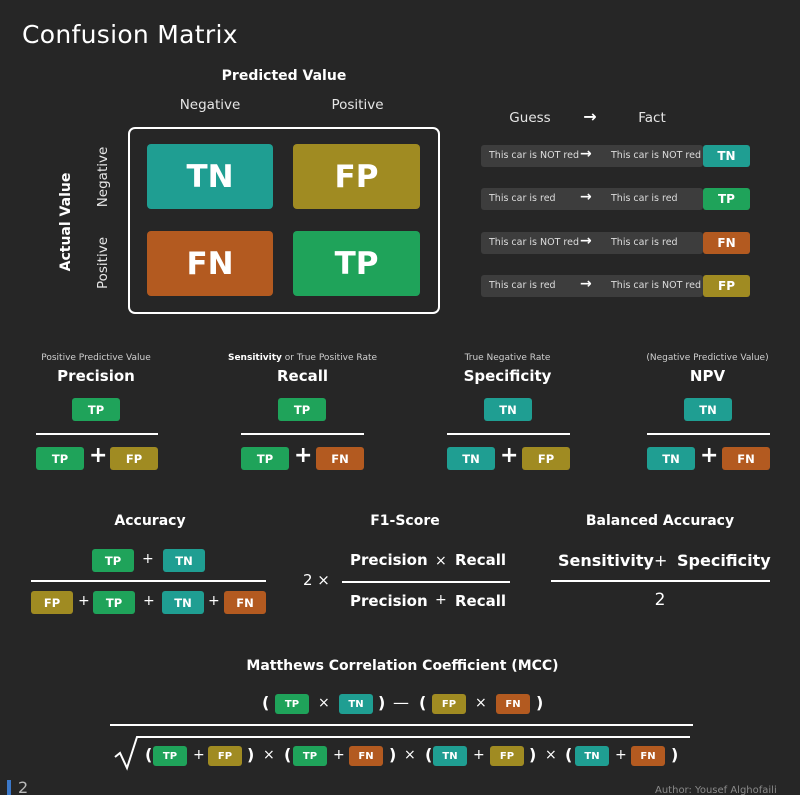  I want to click on precision-title: Precision, so click(96, 376).